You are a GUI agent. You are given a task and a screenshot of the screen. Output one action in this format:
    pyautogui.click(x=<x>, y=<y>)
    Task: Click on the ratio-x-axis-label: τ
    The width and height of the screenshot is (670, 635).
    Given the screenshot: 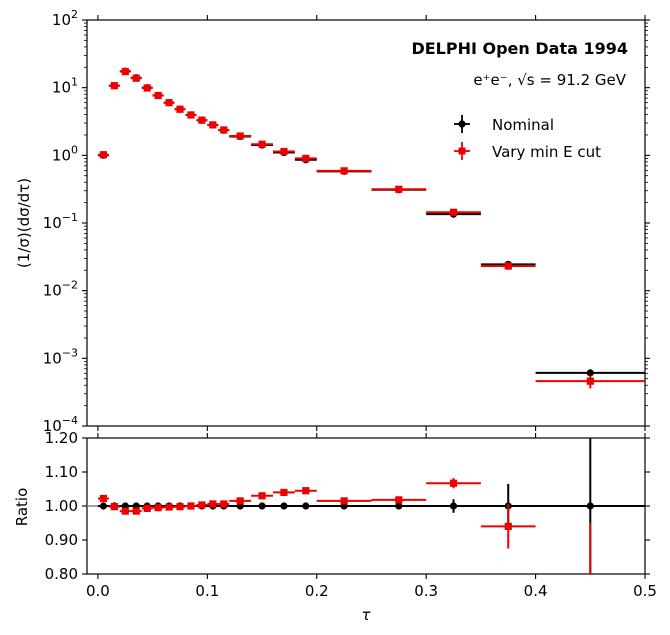 What is the action you would take?
    pyautogui.click(x=366, y=615)
    